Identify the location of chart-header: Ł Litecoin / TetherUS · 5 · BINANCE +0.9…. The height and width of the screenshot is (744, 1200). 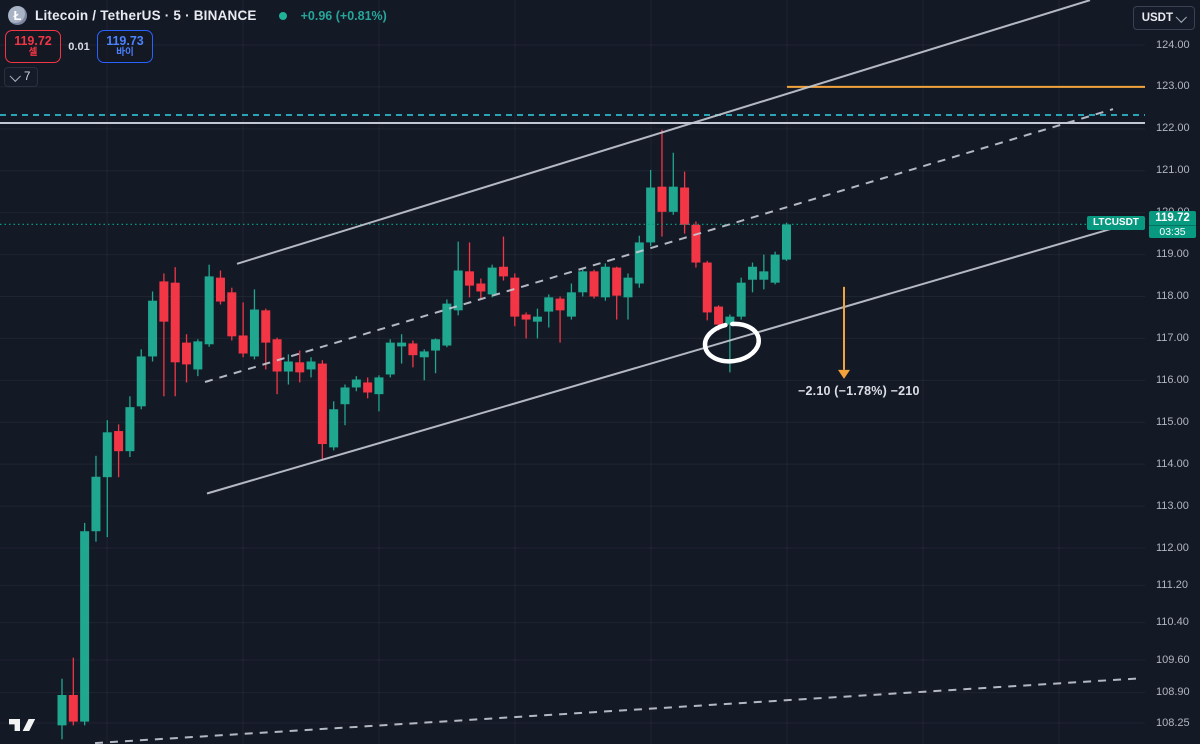
(197, 15).